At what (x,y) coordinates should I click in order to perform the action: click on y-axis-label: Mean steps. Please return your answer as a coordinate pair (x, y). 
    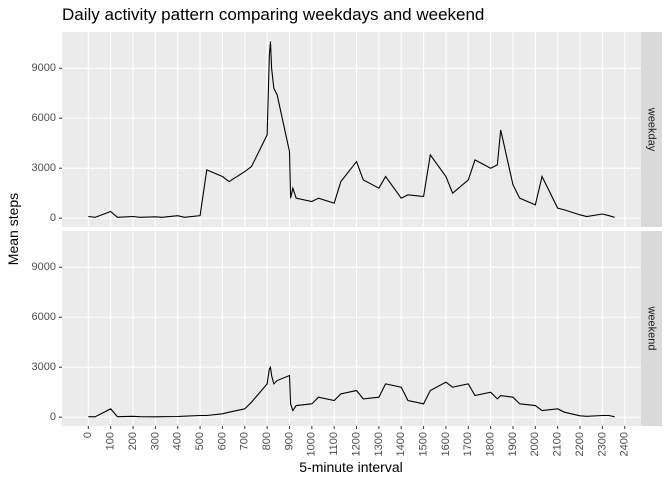
    Looking at the image, I should click on (13, 229).